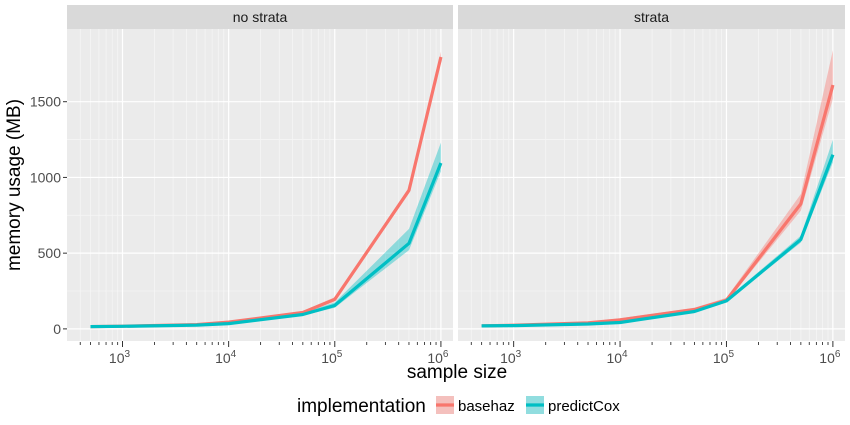 The image size is (850, 425). Describe the element at coordinates (50, 253) in the screenshot. I see `y-tick-label: 500` at that location.